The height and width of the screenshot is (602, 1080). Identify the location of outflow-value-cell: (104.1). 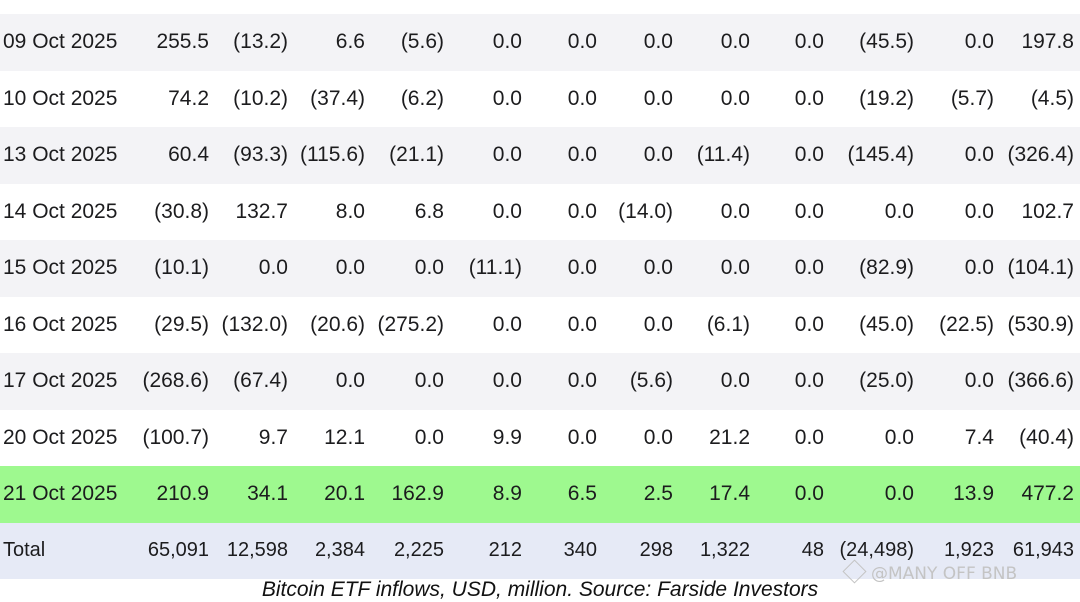
(1037, 268).